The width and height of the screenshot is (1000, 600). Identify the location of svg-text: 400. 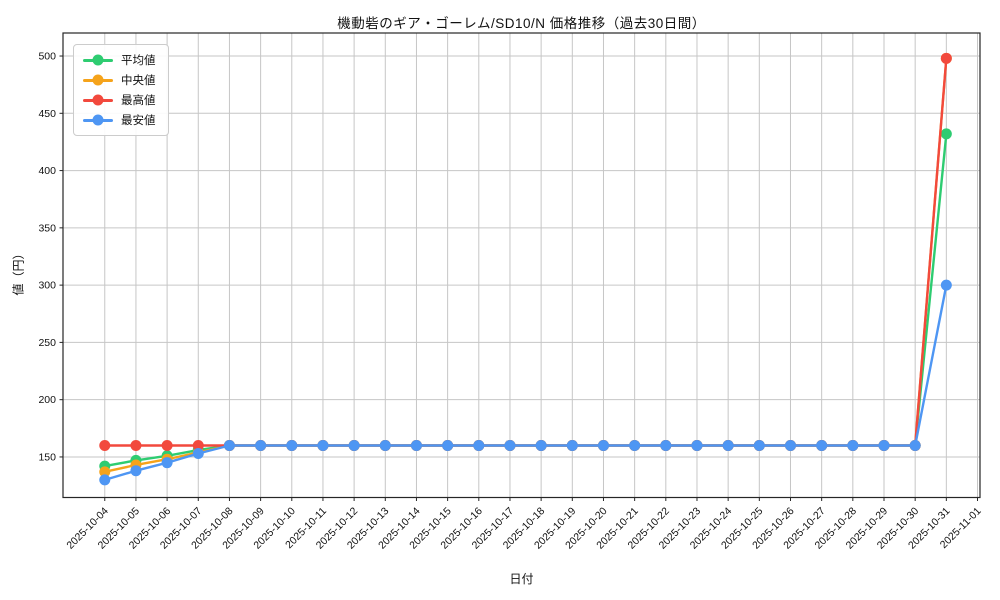
(47, 171).